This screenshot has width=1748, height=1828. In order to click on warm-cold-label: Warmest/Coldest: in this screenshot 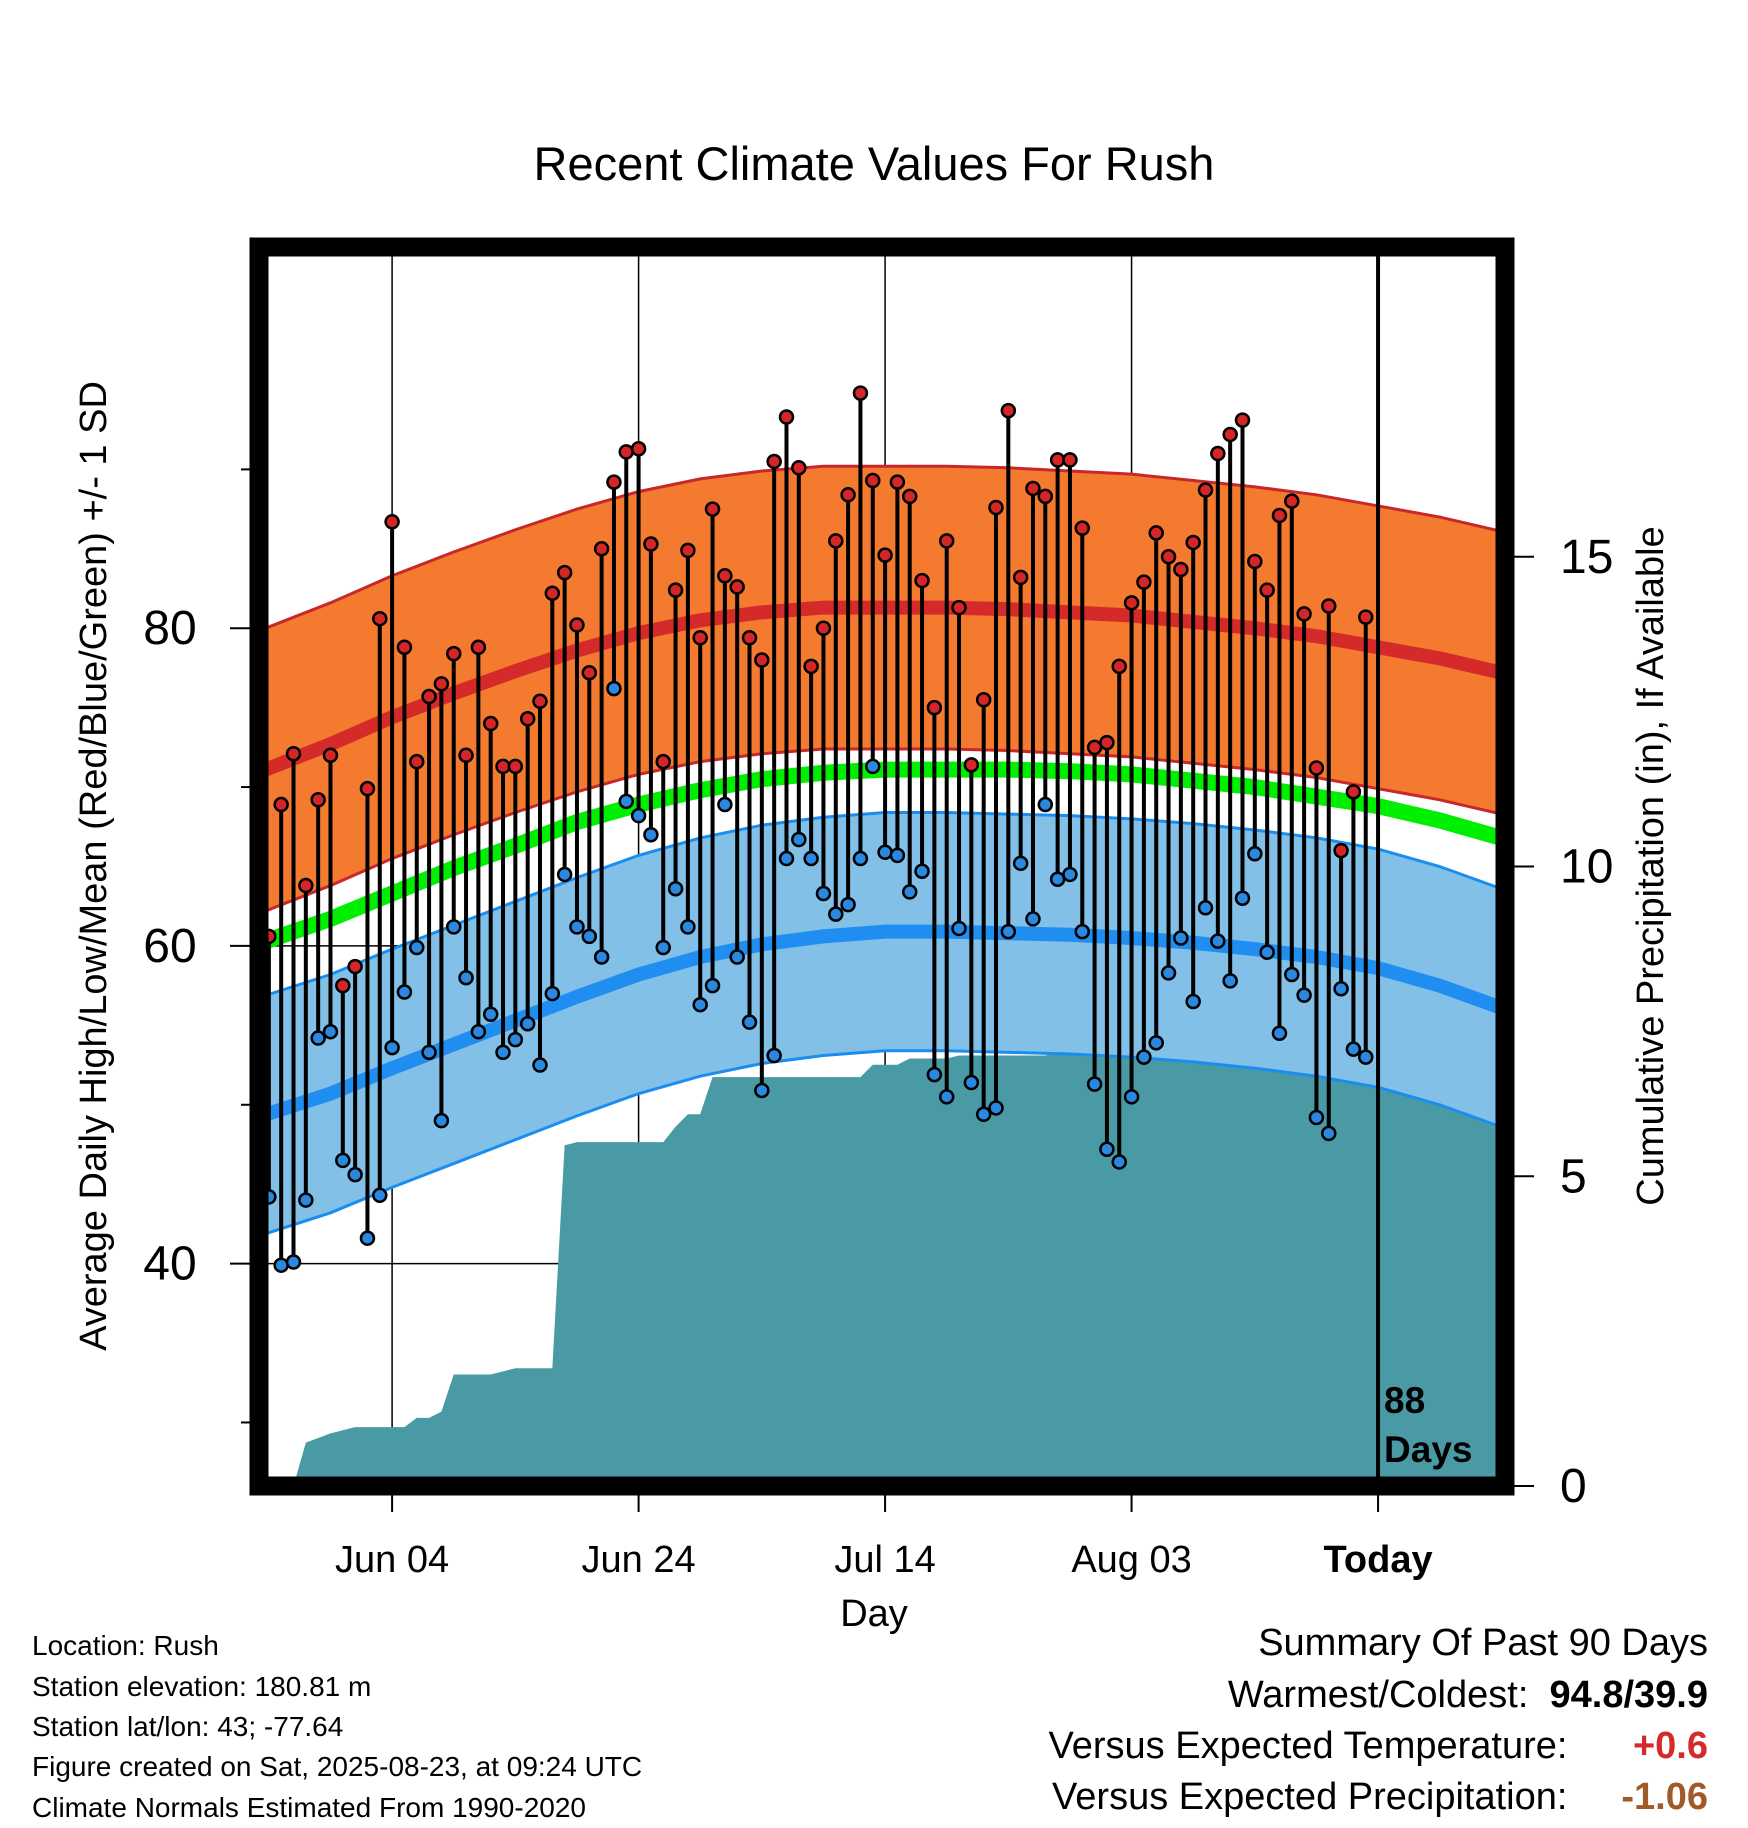, I will do `click(1378, 1695)`.